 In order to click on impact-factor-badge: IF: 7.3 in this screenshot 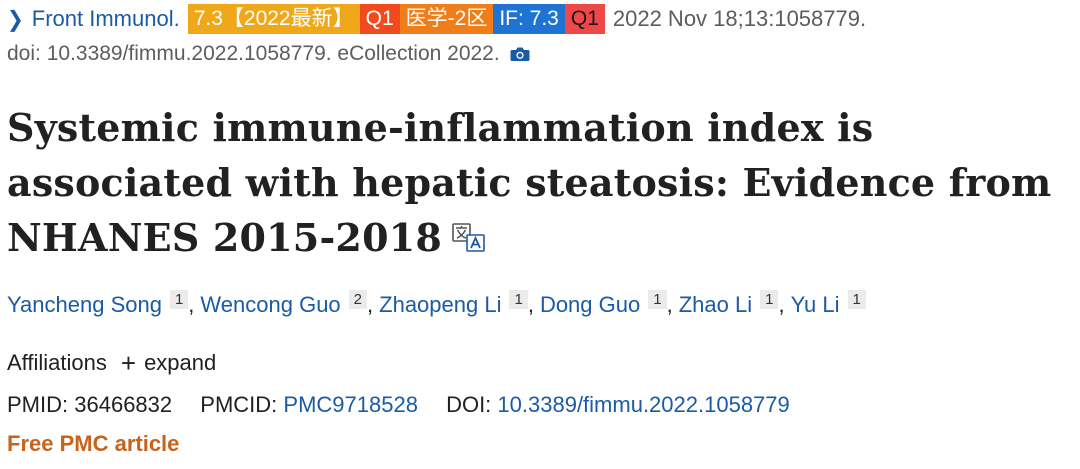, I will do `click(529, 19)`.